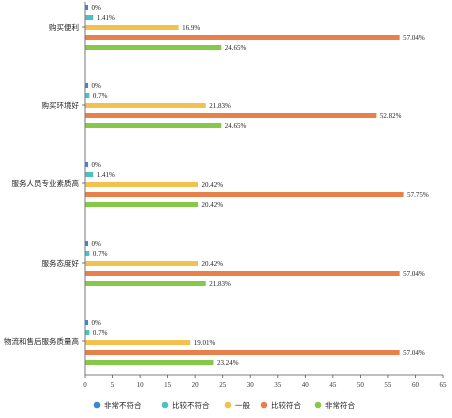  What do you see at coordinates (168, 385) in the screenshot?
I see `x-tick-label: 15` at bounding box center [168, 385].